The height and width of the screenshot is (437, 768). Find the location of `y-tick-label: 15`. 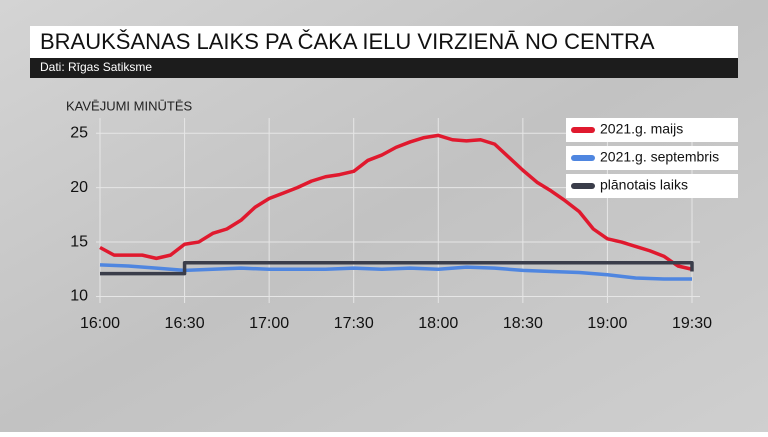

y-tick-label: 15 is located at coordinates (79, 241).